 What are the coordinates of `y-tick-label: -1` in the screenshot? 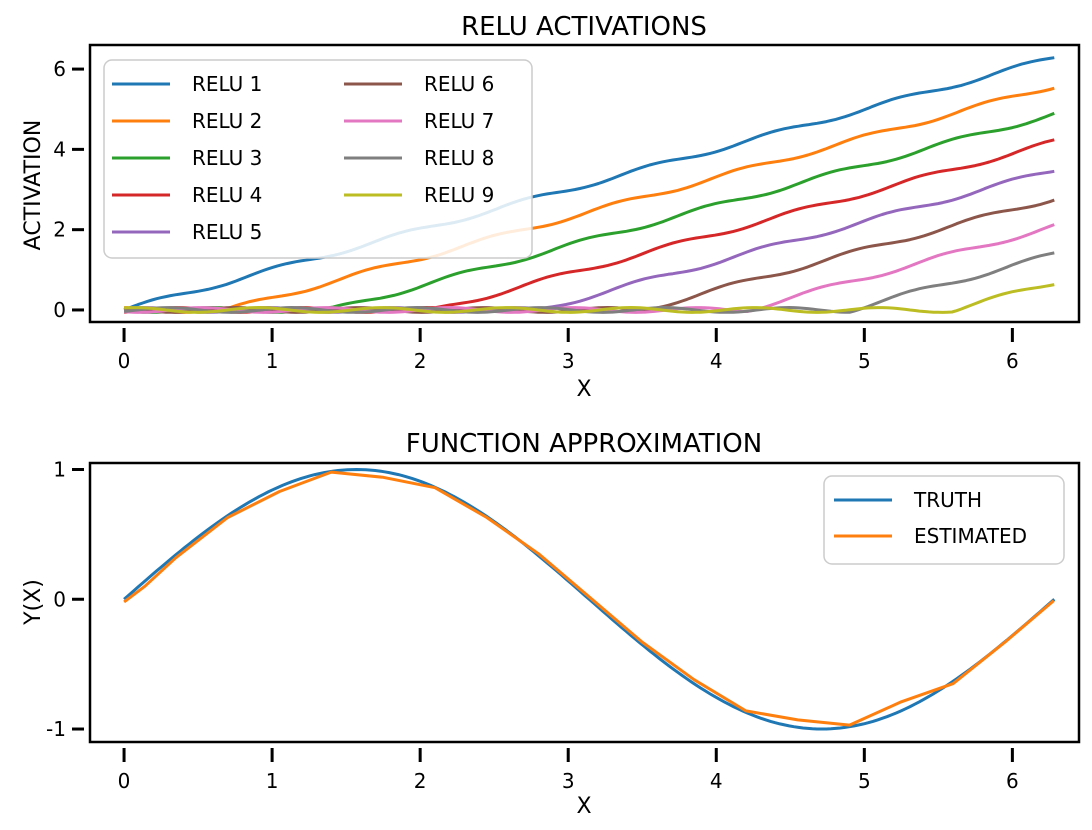 It's located at (56, 729).